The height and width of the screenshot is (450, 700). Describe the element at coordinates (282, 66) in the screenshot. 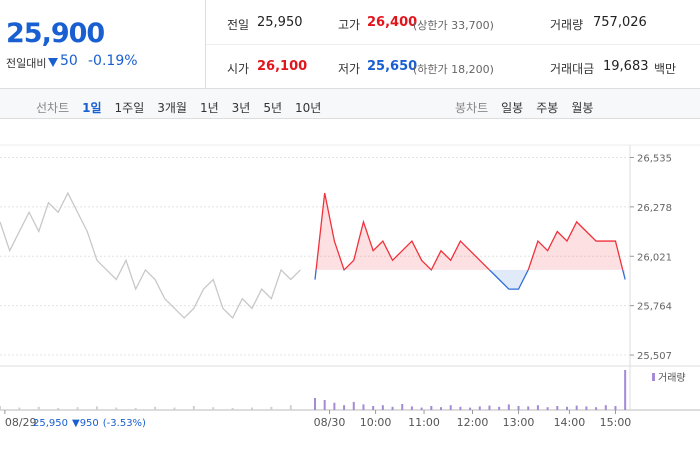

I see `stat-value: 26,100` at that location.